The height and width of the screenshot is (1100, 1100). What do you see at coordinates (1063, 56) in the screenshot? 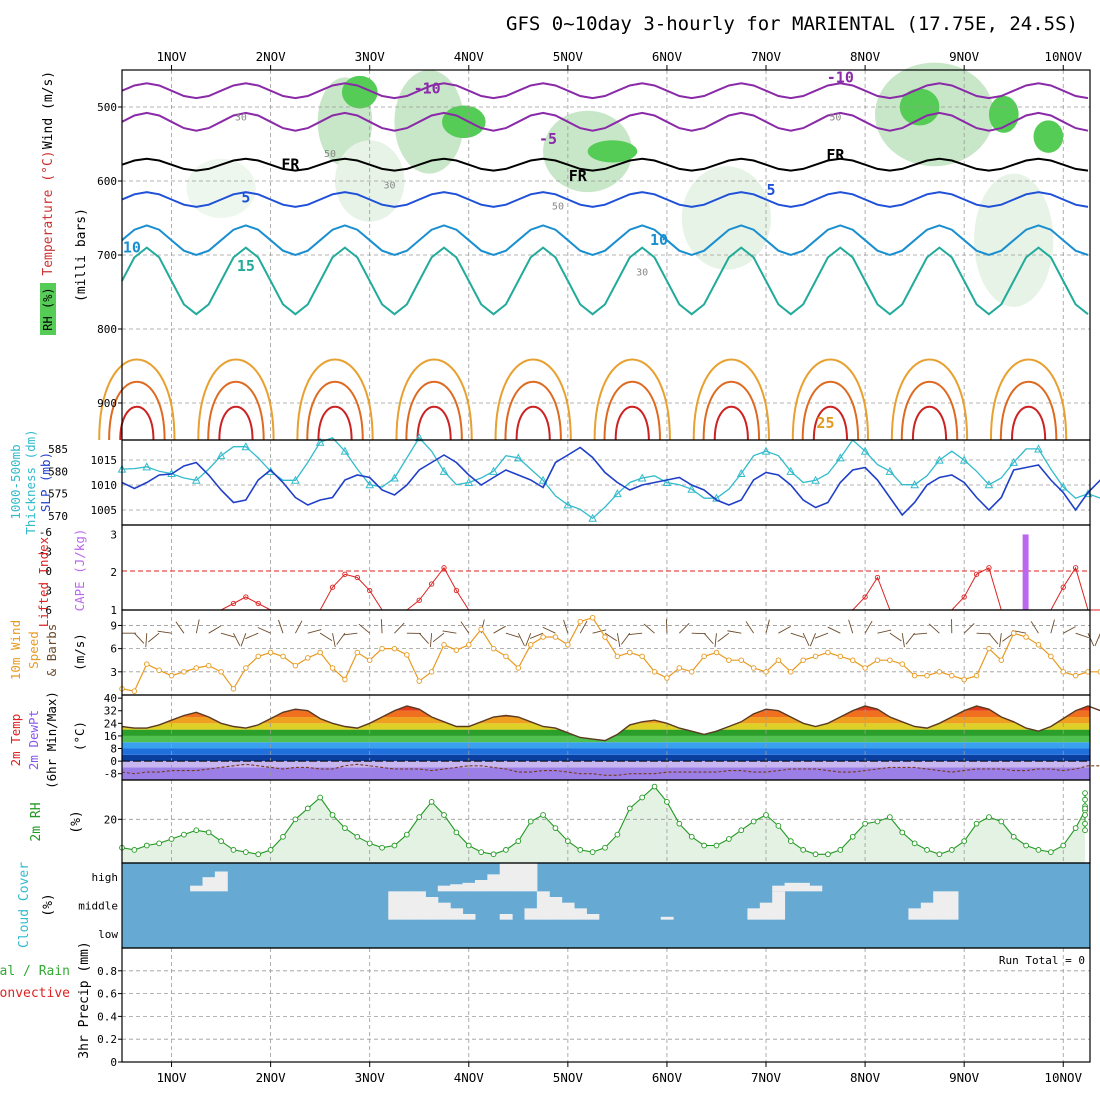
I see `day-label-top: 10NOV` at bounding box center [1063, 56].